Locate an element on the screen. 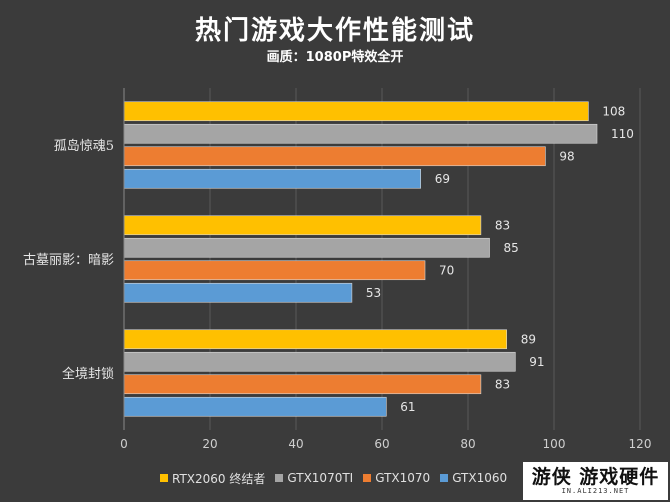  data-label: 89 is located at coordinates (528, 339).